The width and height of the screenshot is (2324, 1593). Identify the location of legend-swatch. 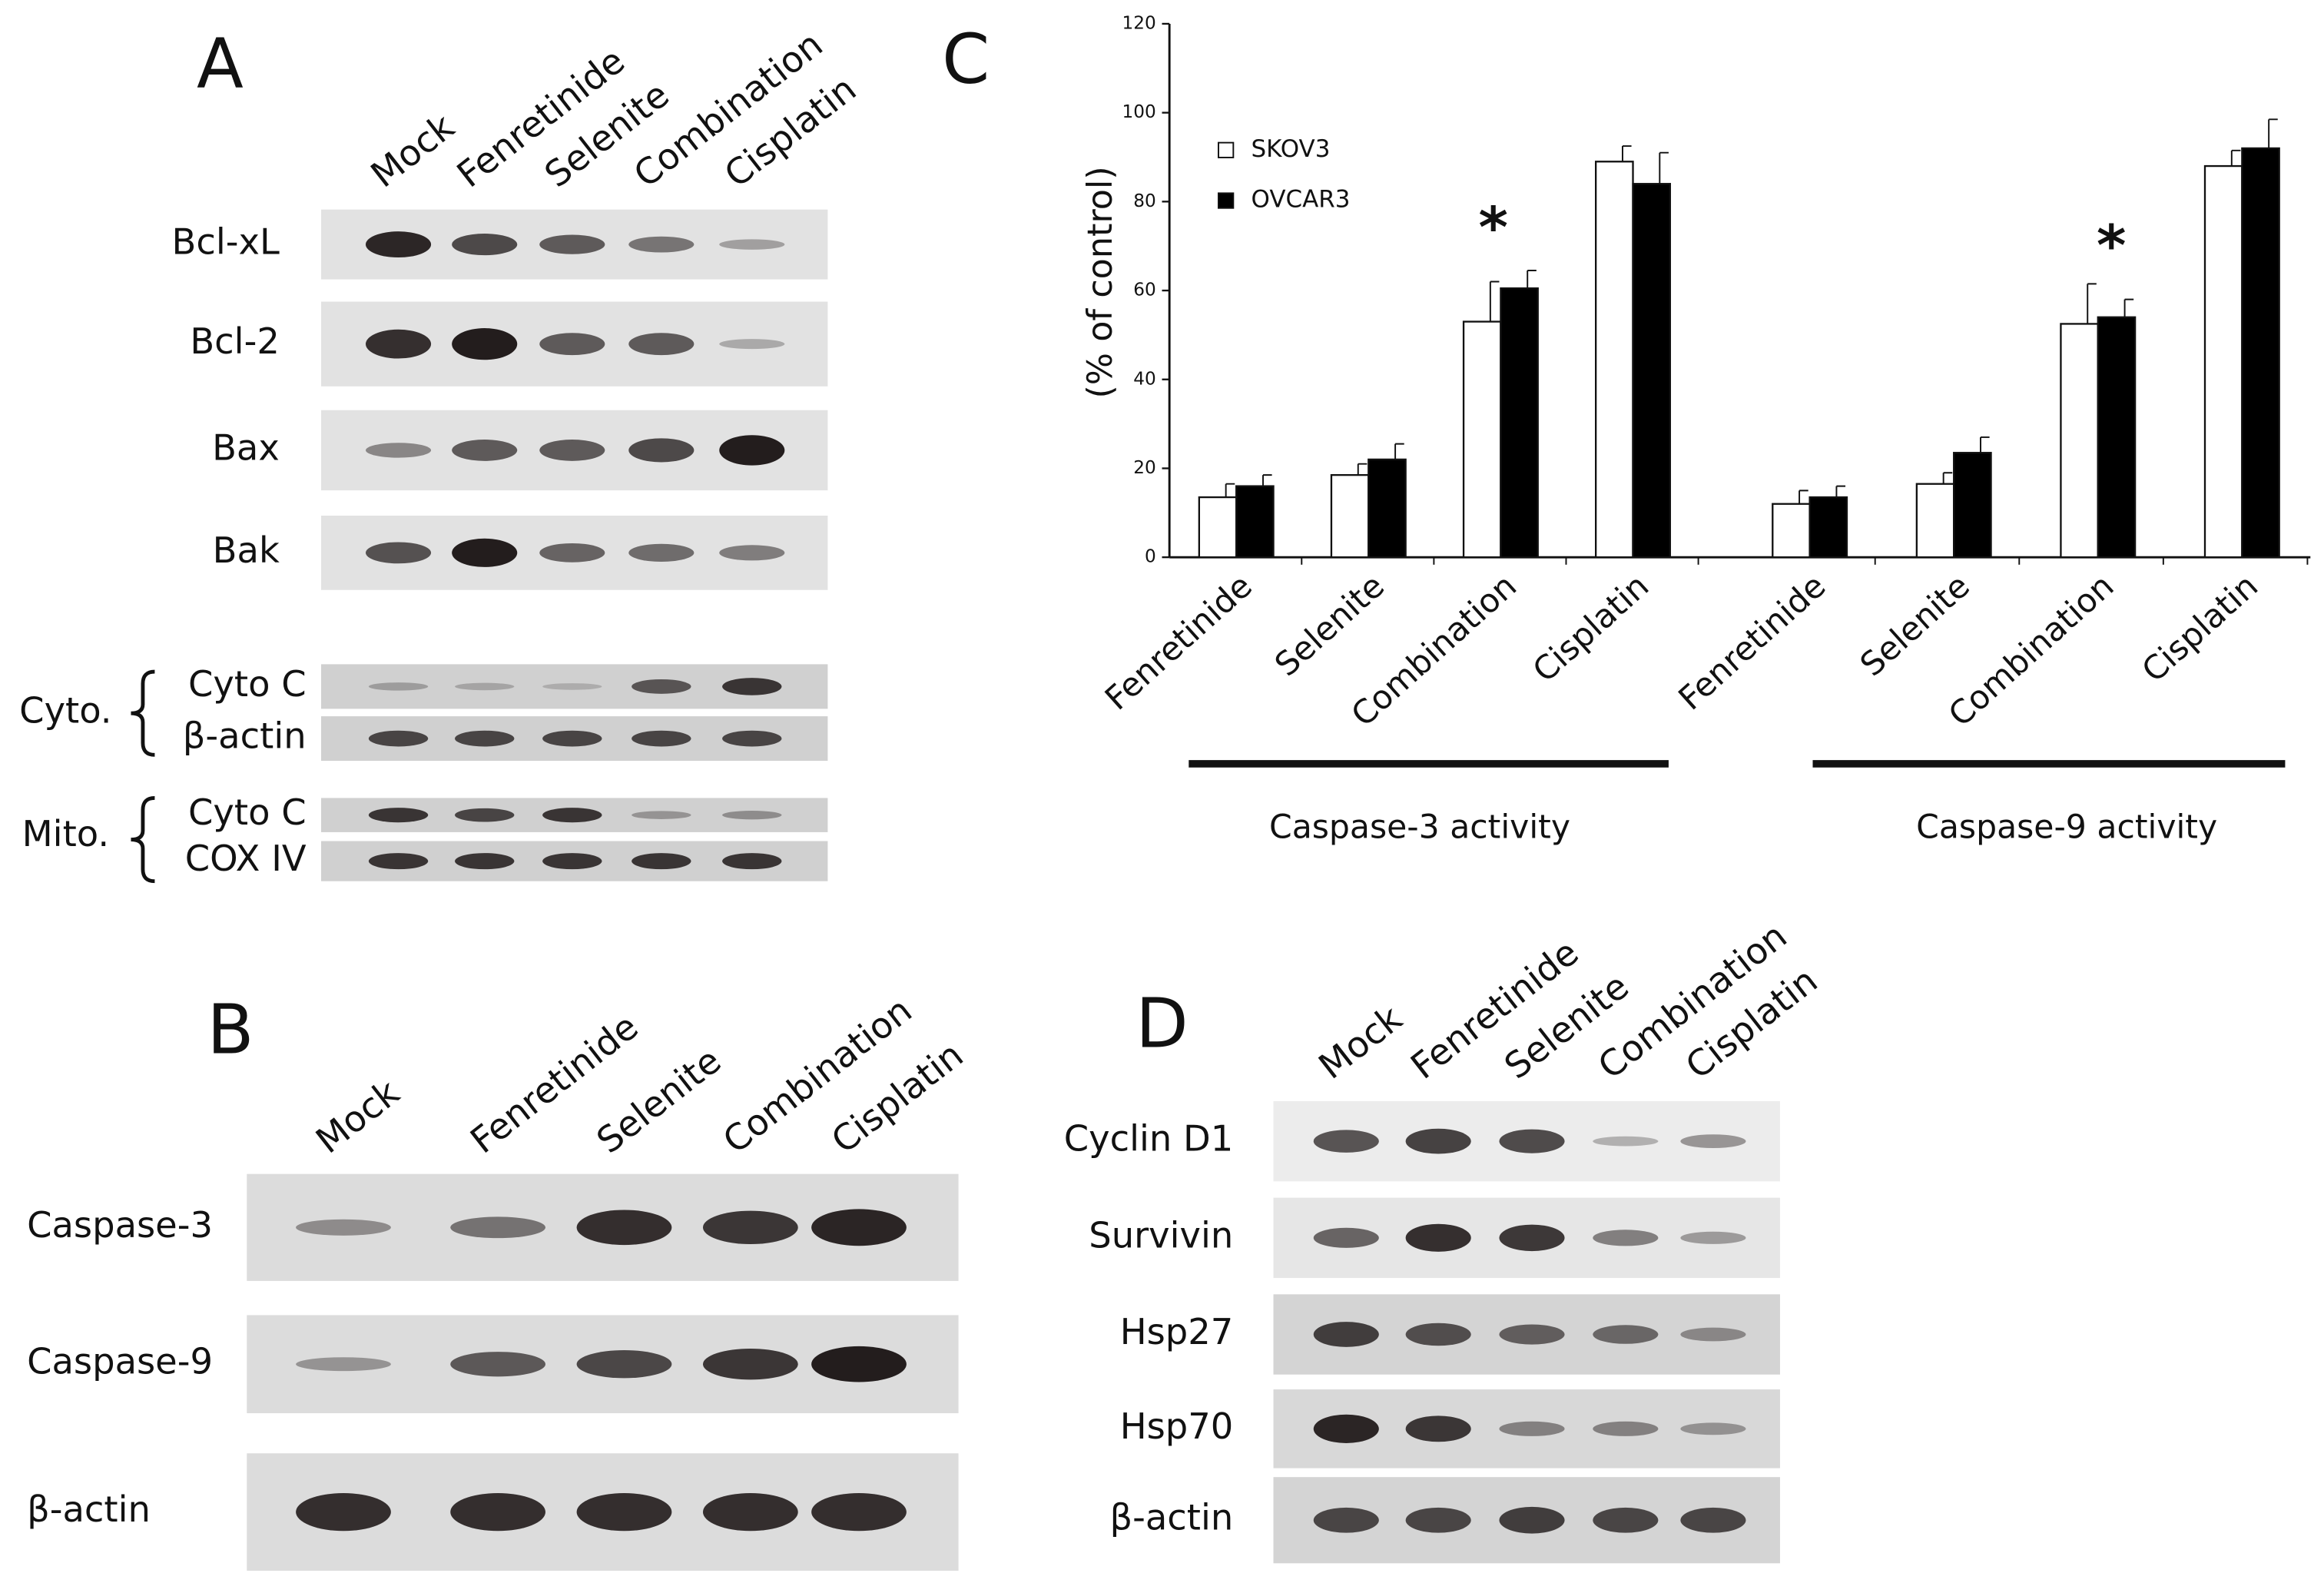
(1227, 201).